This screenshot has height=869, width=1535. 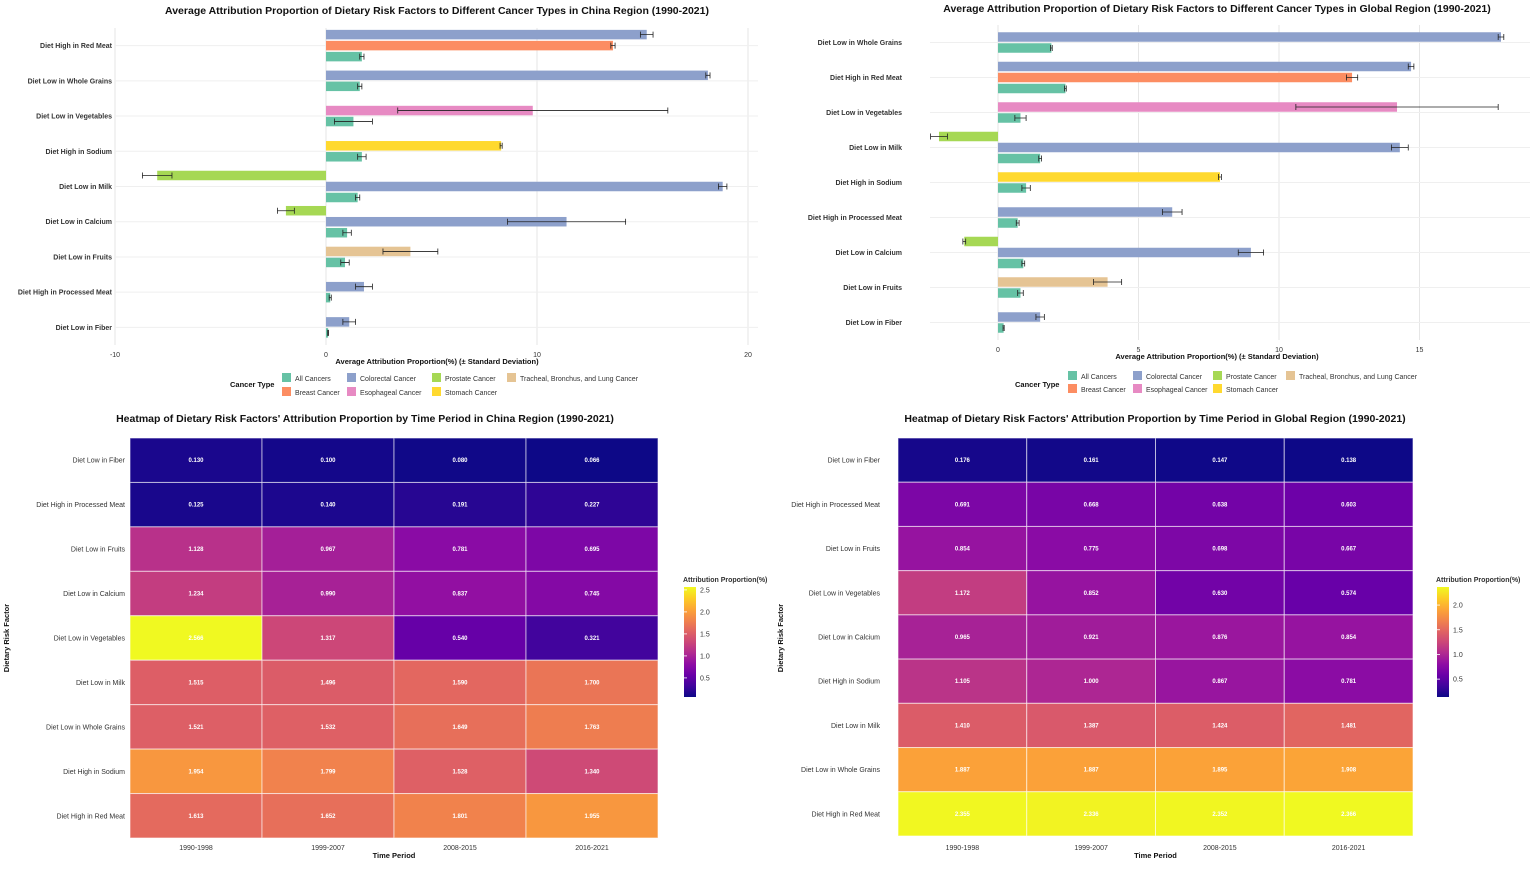 What do you see at coordinates (963, 682) in the screenshot?
I see `cell-value: 1.105` at bounding box center [963, 682].